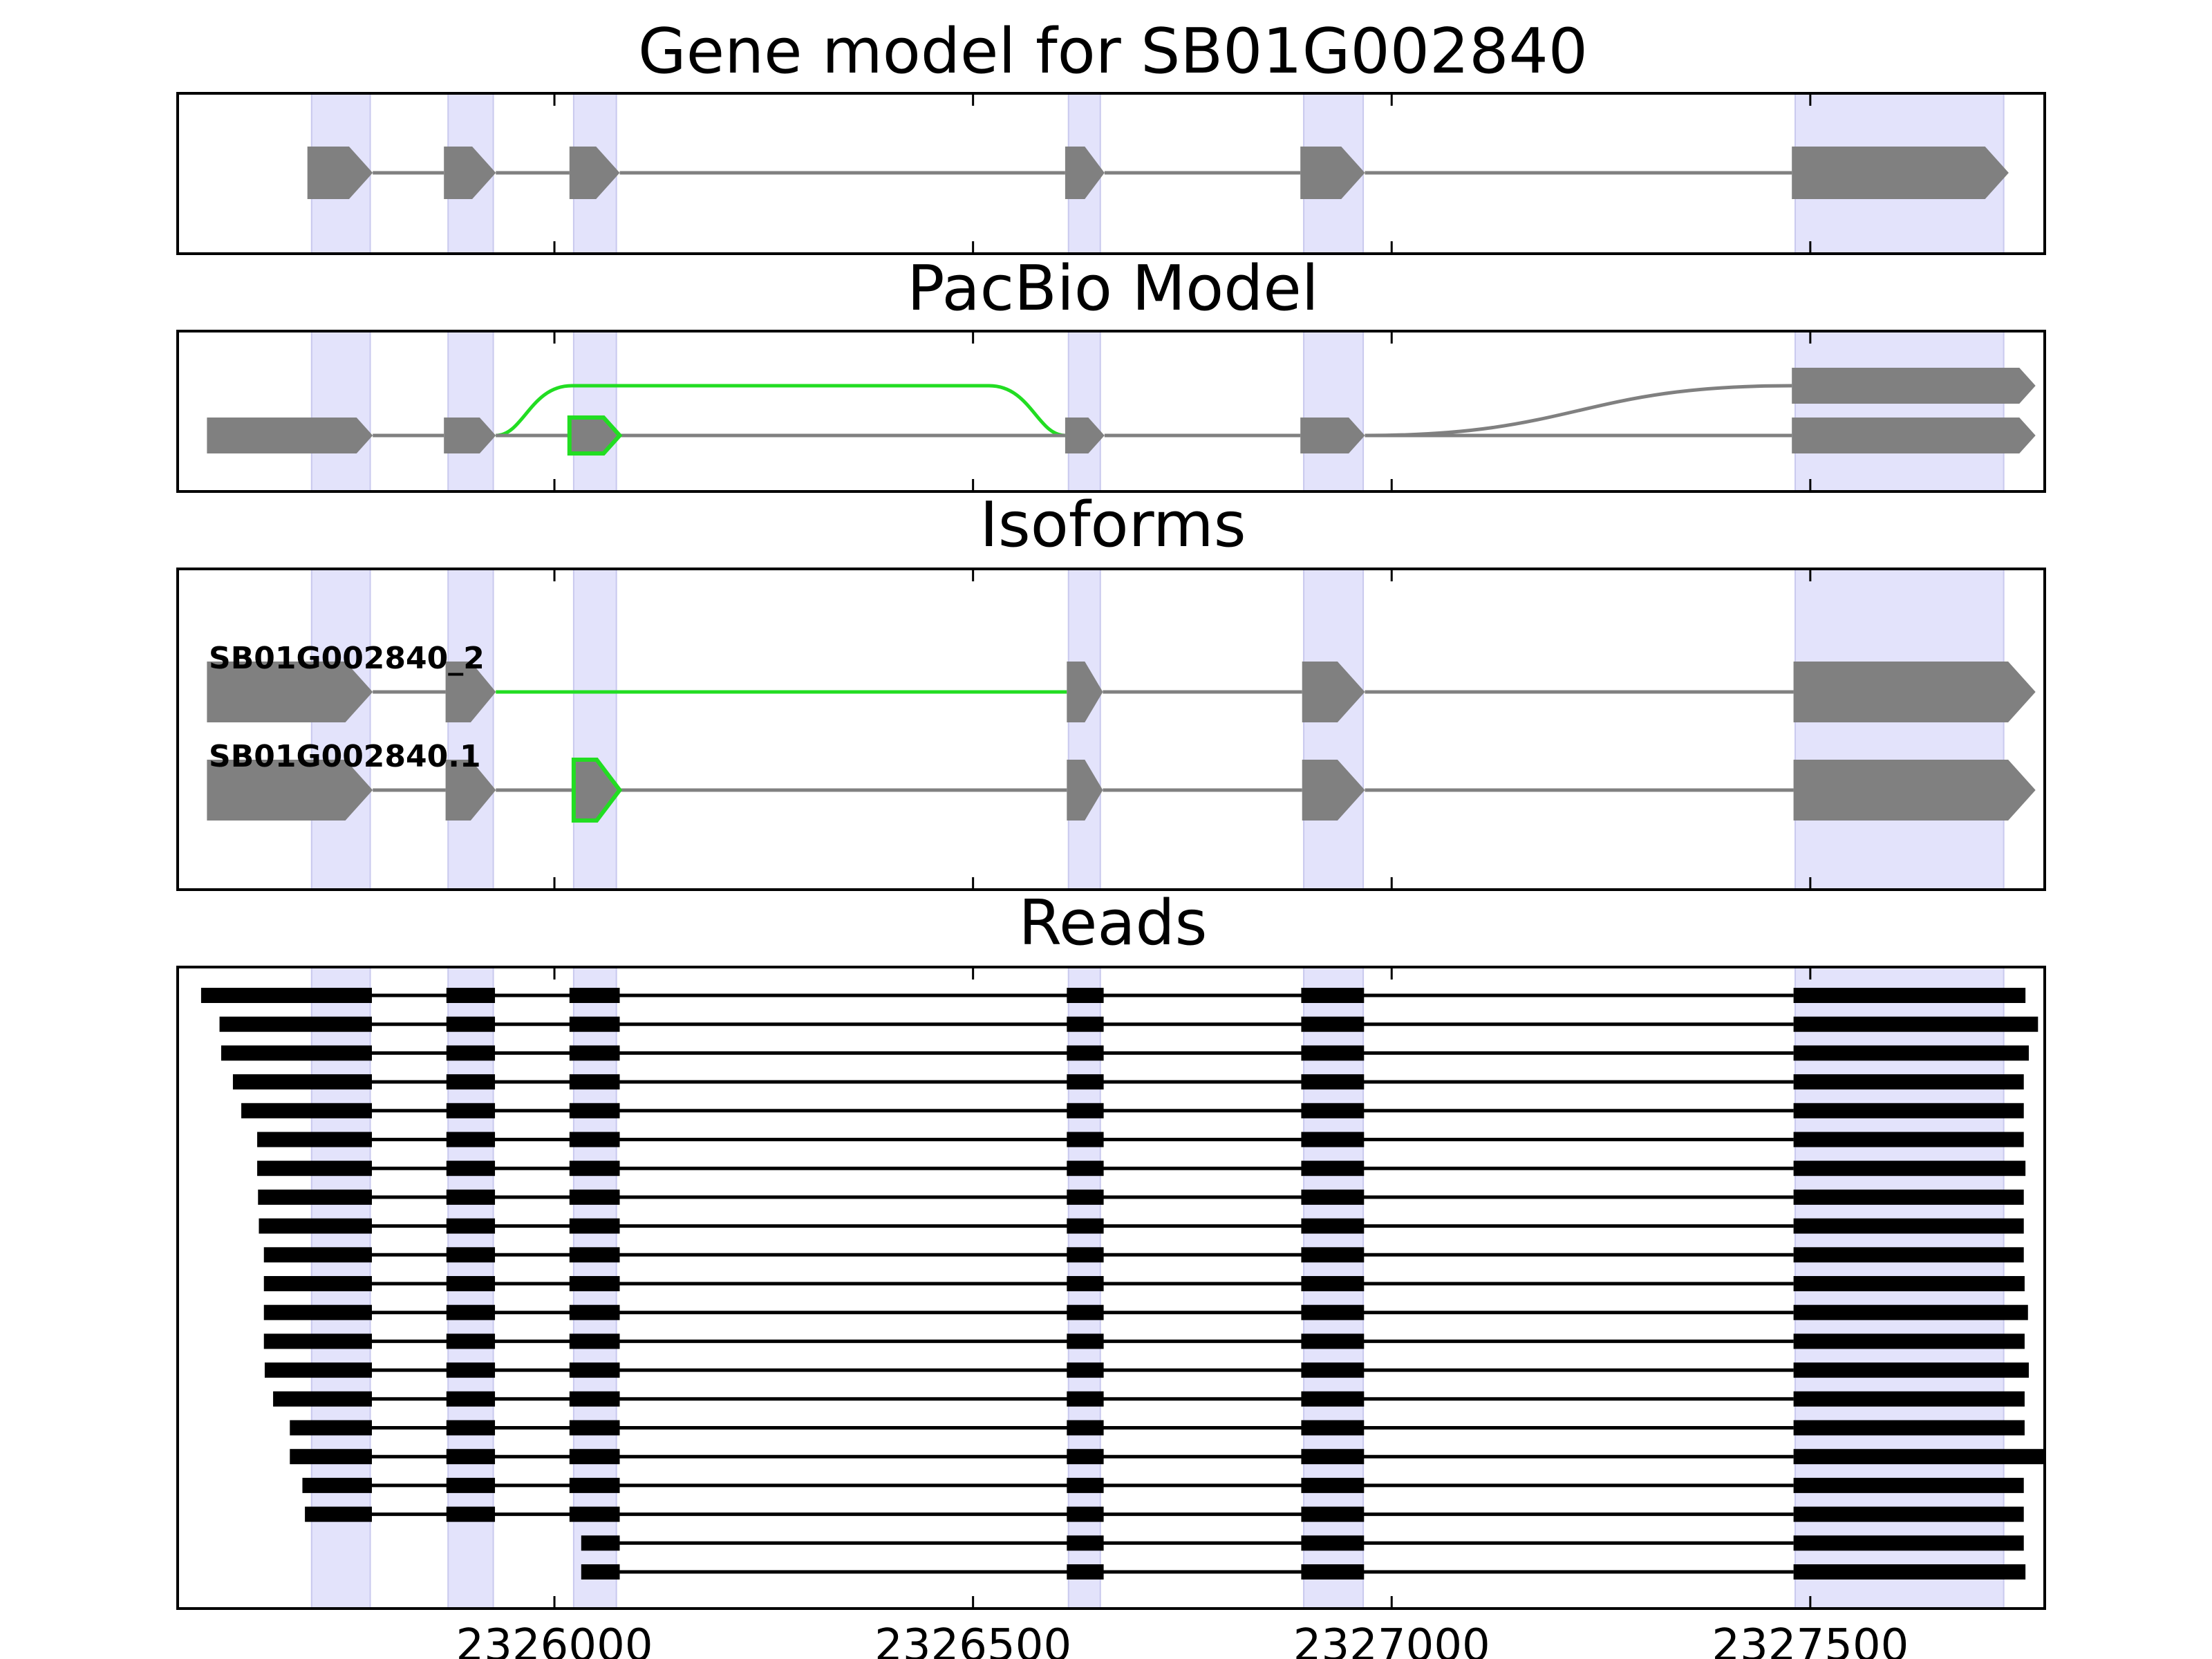  Describe the element at coordinates (597, 791) in the screenshot. I see `novel-exon` at that location.